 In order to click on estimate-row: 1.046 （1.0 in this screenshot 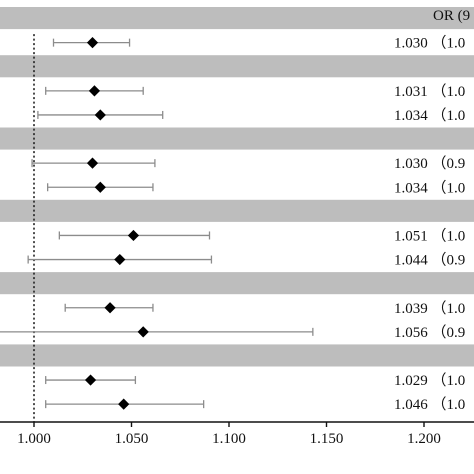, I will do `click(255, 404)`.